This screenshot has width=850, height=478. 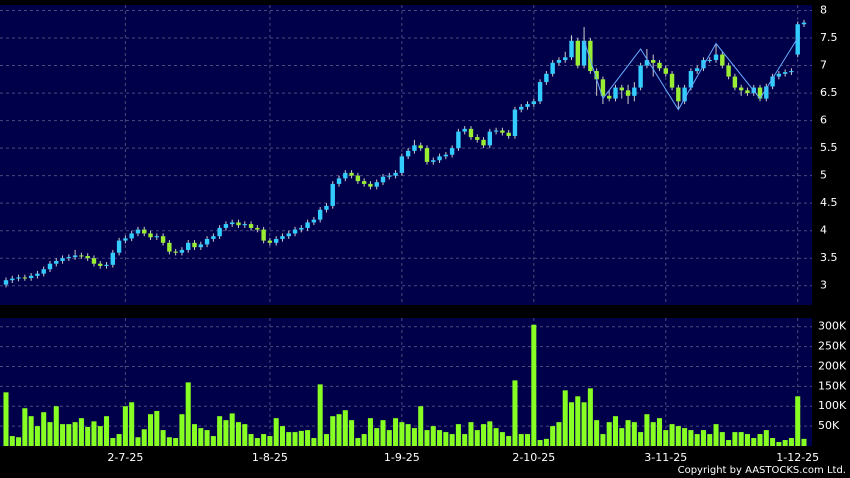 I want to click on x-tick-label: 2-7-25, so click(x=125, y=457).